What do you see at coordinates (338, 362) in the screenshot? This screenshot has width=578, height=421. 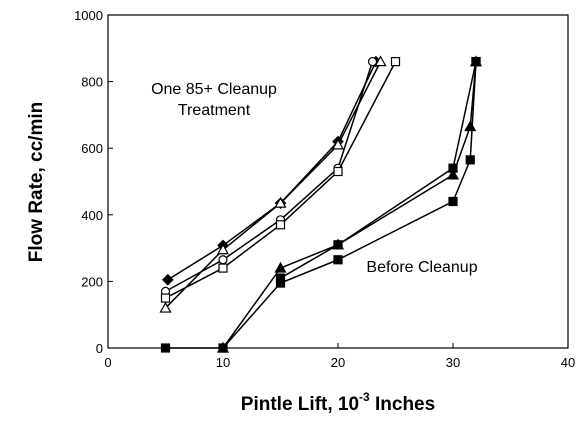 I see `x-tick-label: 20` at bounding box center [338, 362].